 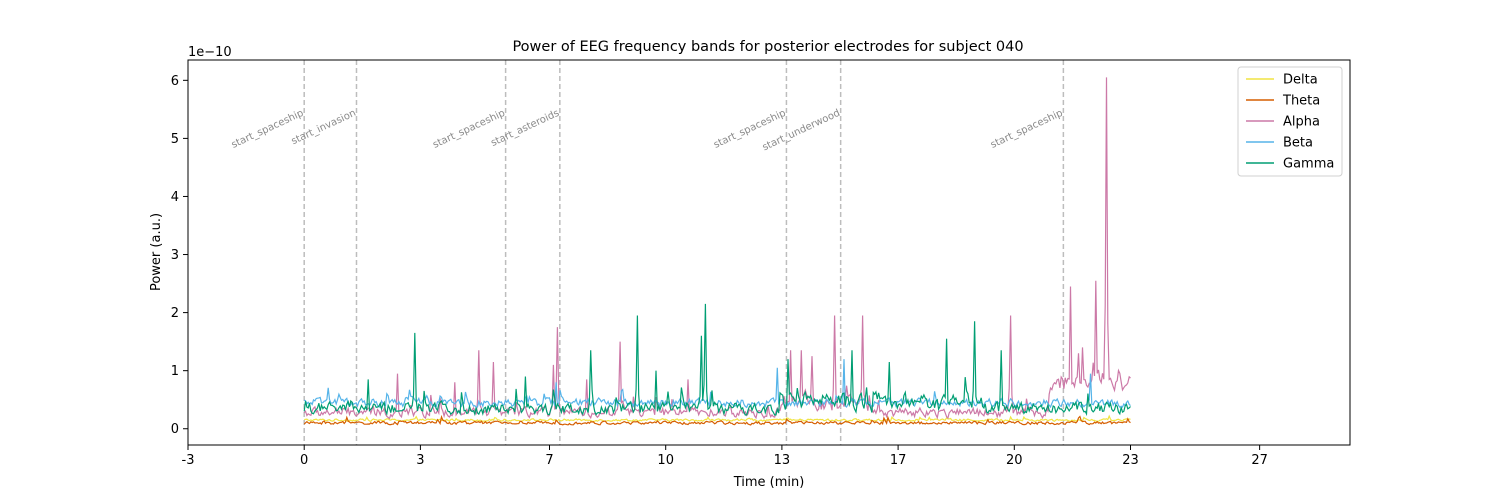 I want to click on x-tick-label: 10, so click(x=665, y=460).